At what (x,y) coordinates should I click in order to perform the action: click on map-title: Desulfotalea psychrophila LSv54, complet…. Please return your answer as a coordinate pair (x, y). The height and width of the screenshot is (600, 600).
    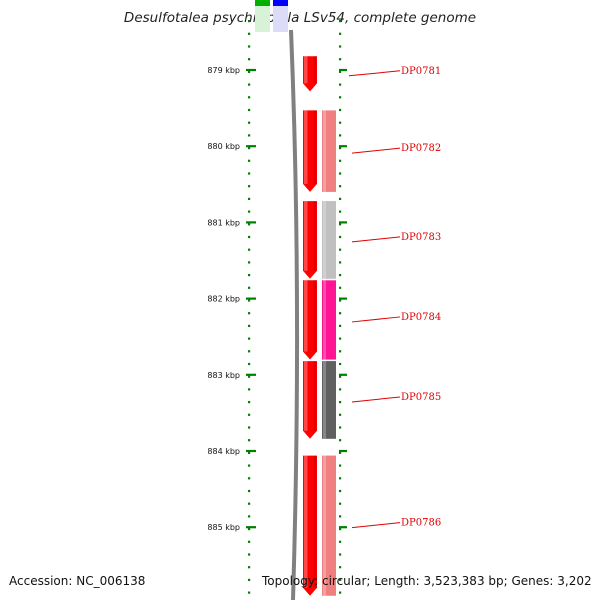
    Looking at the image, I should click on (300, 18).